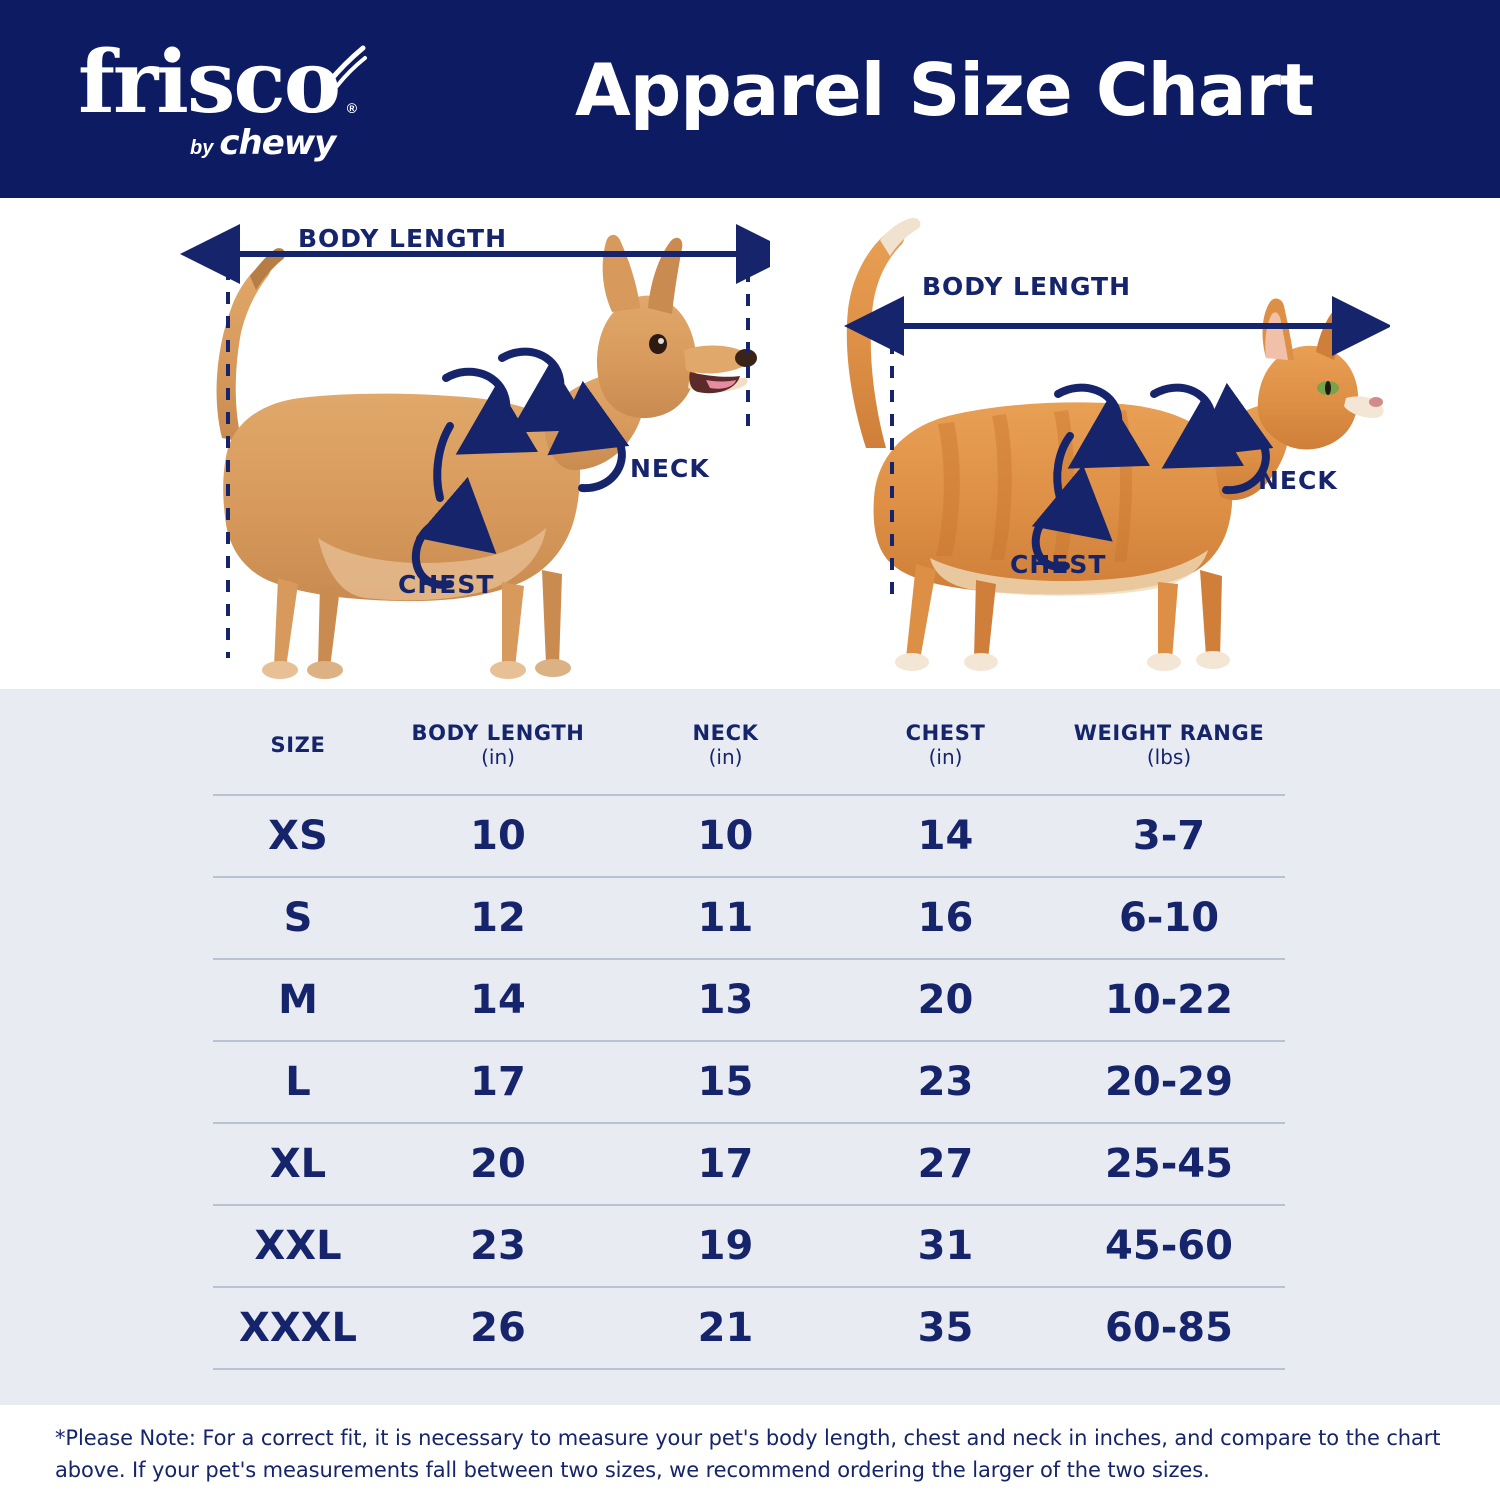  I want to click on cell-body-length: 10, so click(498, 836).